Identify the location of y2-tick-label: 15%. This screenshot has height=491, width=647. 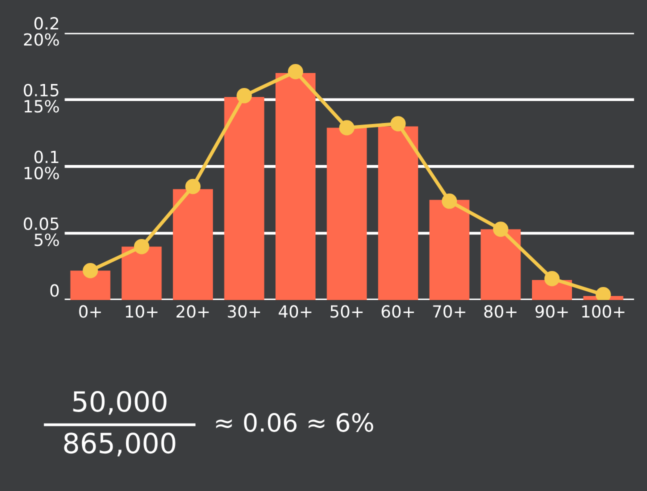
(41, 106).